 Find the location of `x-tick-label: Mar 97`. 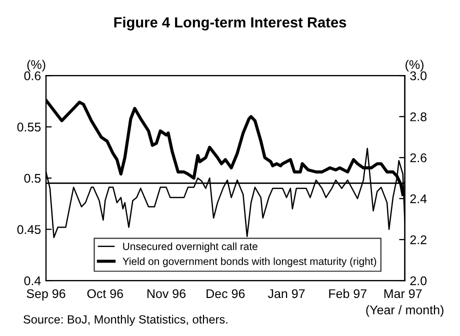

x-tick-label: Mar 97 is located at coordinates (403, 293).